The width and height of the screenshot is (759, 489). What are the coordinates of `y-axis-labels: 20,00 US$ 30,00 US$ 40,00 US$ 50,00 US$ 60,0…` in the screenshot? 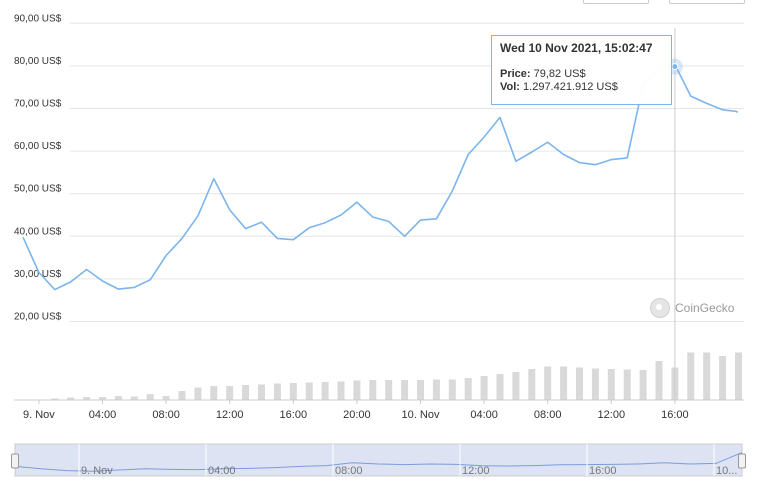 It's located at (38, 167).